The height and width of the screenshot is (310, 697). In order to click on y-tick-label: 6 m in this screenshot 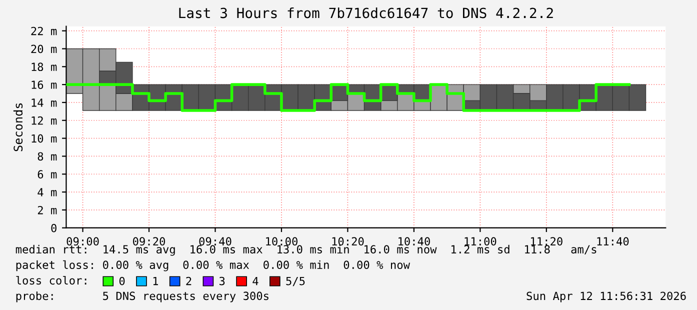, I will do `click(47, 174)`.